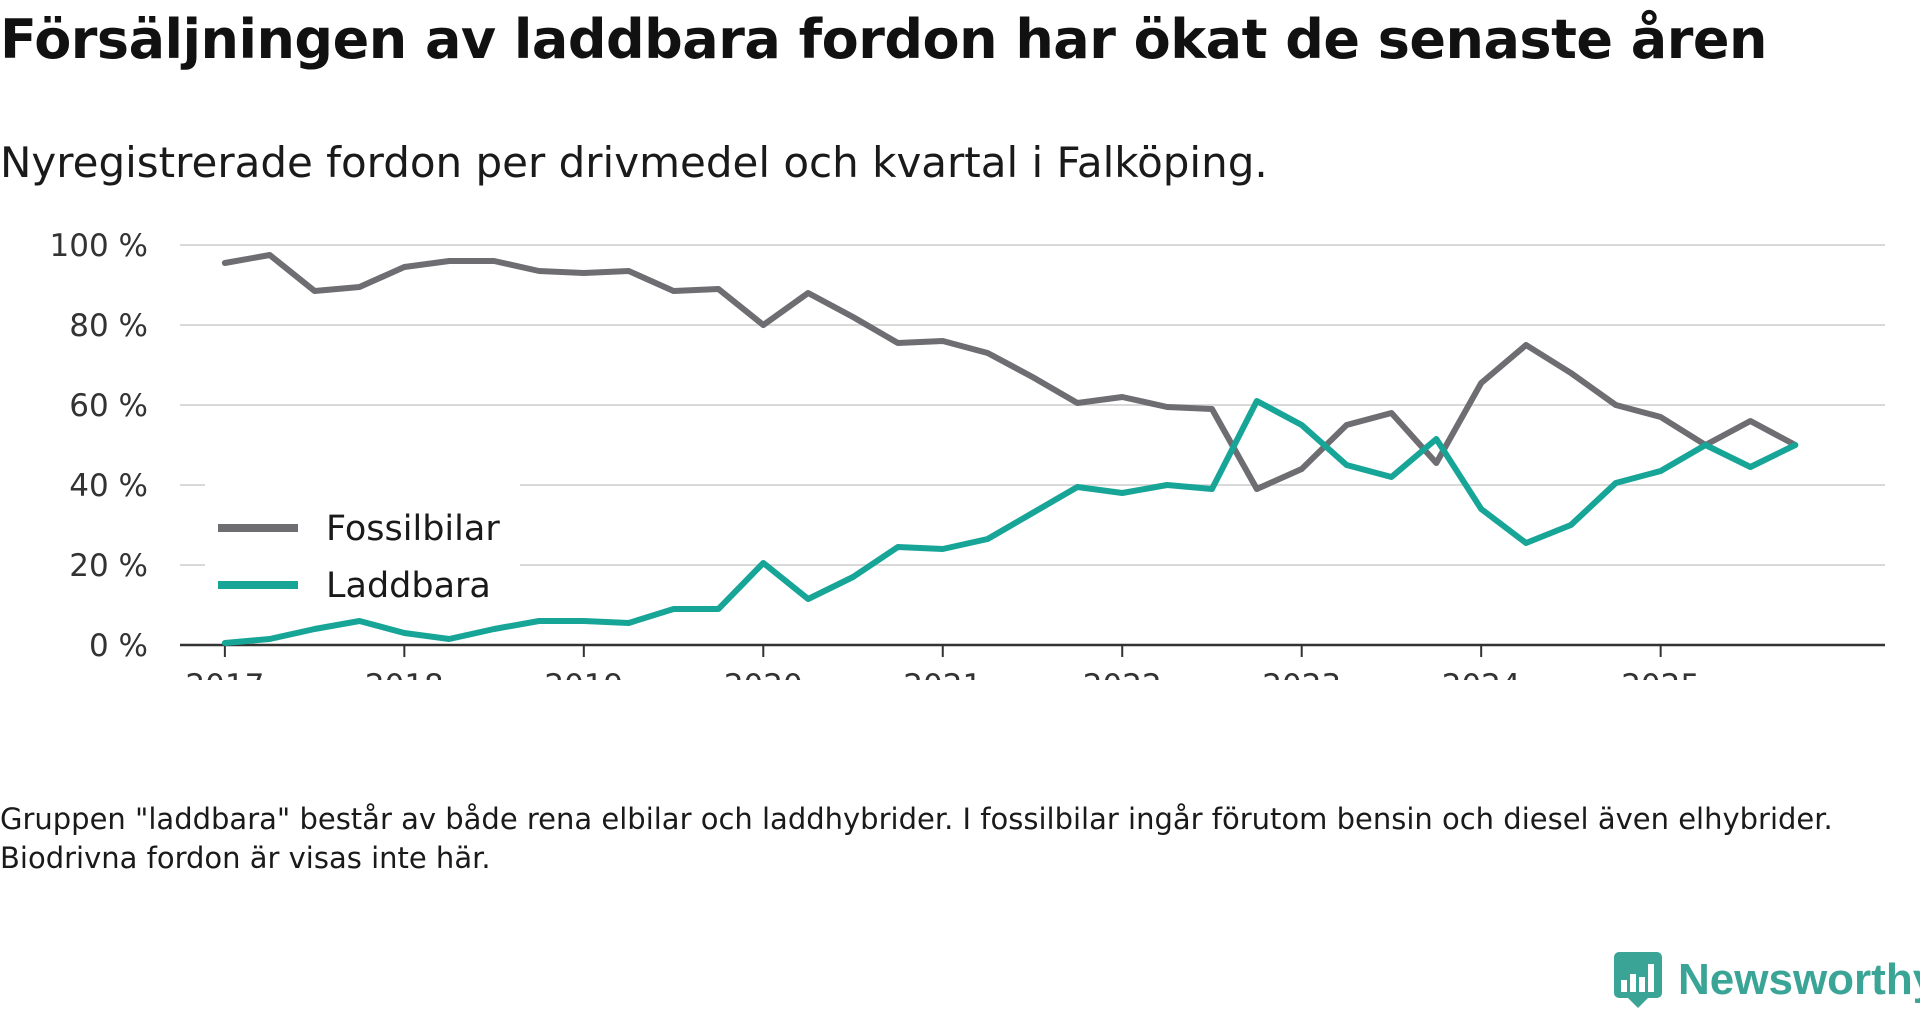  What do you see at coordinates (1122, 674) in the screenshot?
I see `x-tick-label: 2022` at bounding box center [1122, 674].